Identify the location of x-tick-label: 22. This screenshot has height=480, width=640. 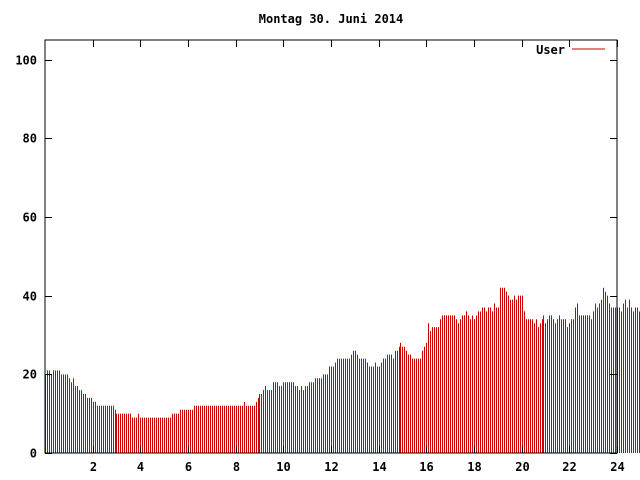
(569, 467).